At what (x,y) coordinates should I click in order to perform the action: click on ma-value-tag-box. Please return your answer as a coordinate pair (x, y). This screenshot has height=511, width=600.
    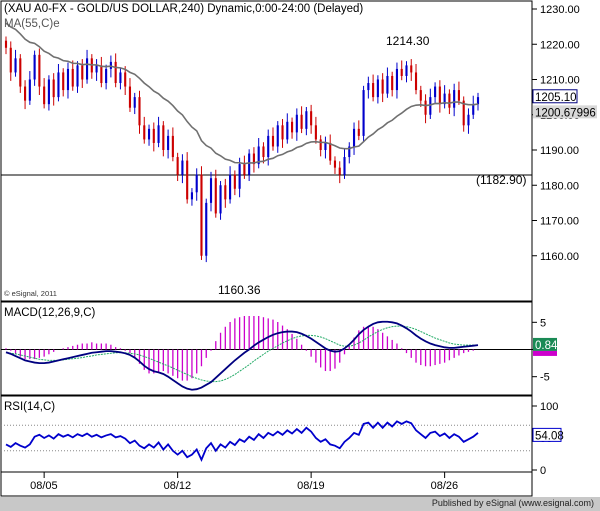
    Looking at the image, I should click on (565, 112).